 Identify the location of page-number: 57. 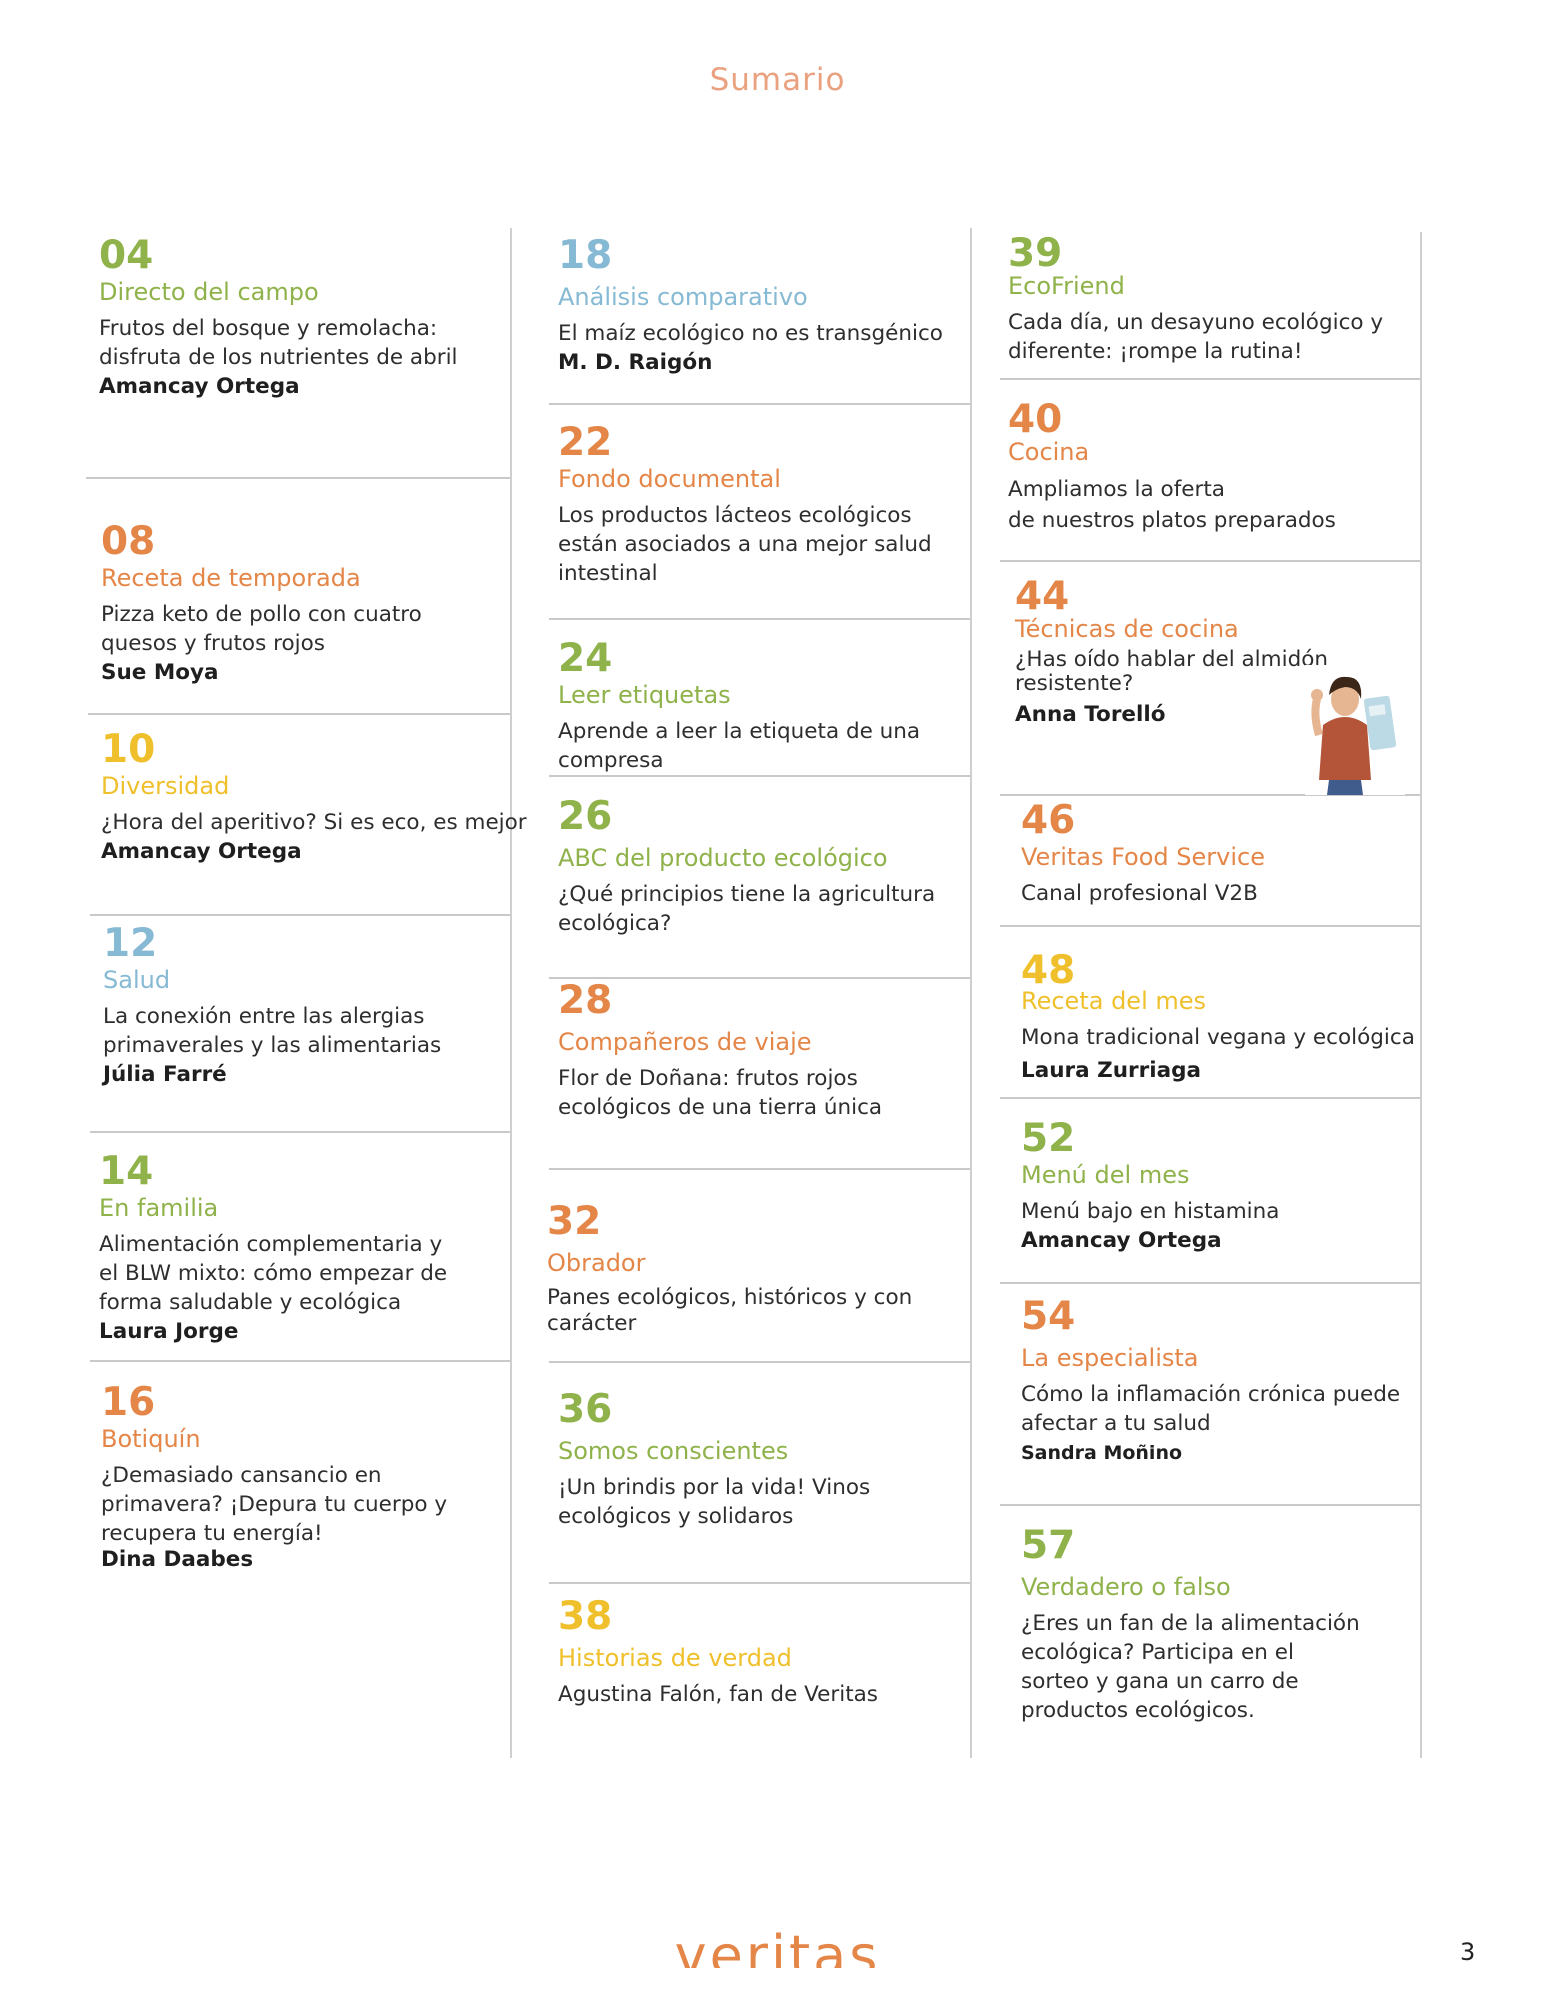
(1048, 1545).